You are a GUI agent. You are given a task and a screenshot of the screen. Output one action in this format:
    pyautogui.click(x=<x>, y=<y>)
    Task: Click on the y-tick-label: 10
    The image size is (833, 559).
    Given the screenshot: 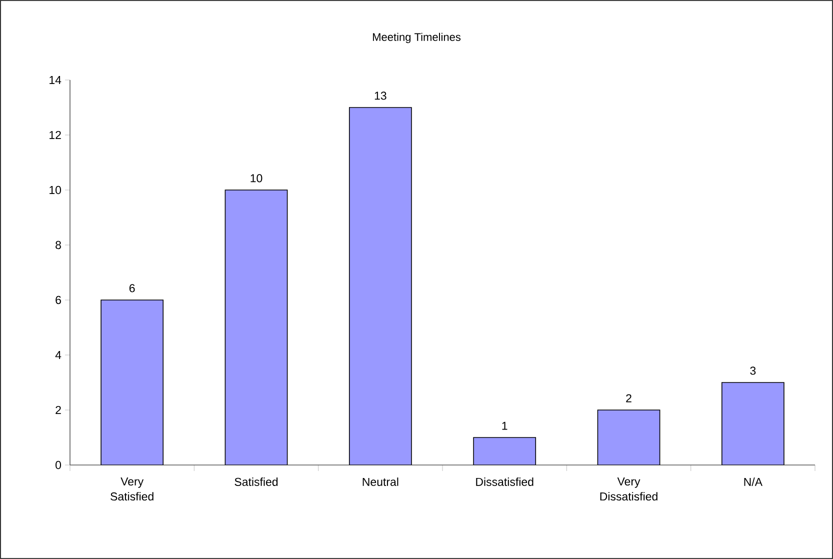 What is the action you would take?
    pyautogui.click(x=56, y=190)
    